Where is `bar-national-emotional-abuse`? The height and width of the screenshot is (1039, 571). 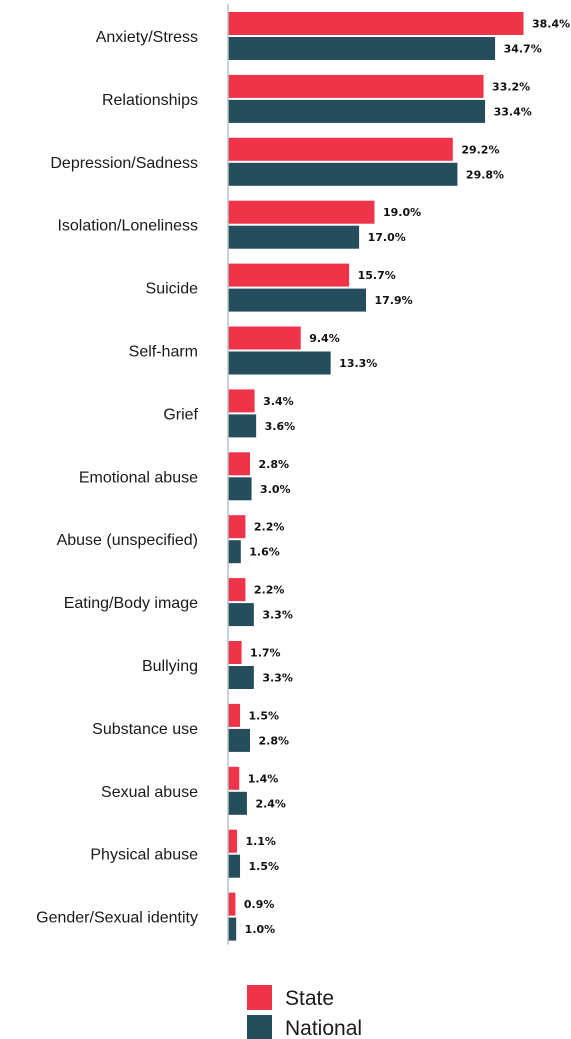
bar-national-emotional-abuse is located at coordinates (240, 489).